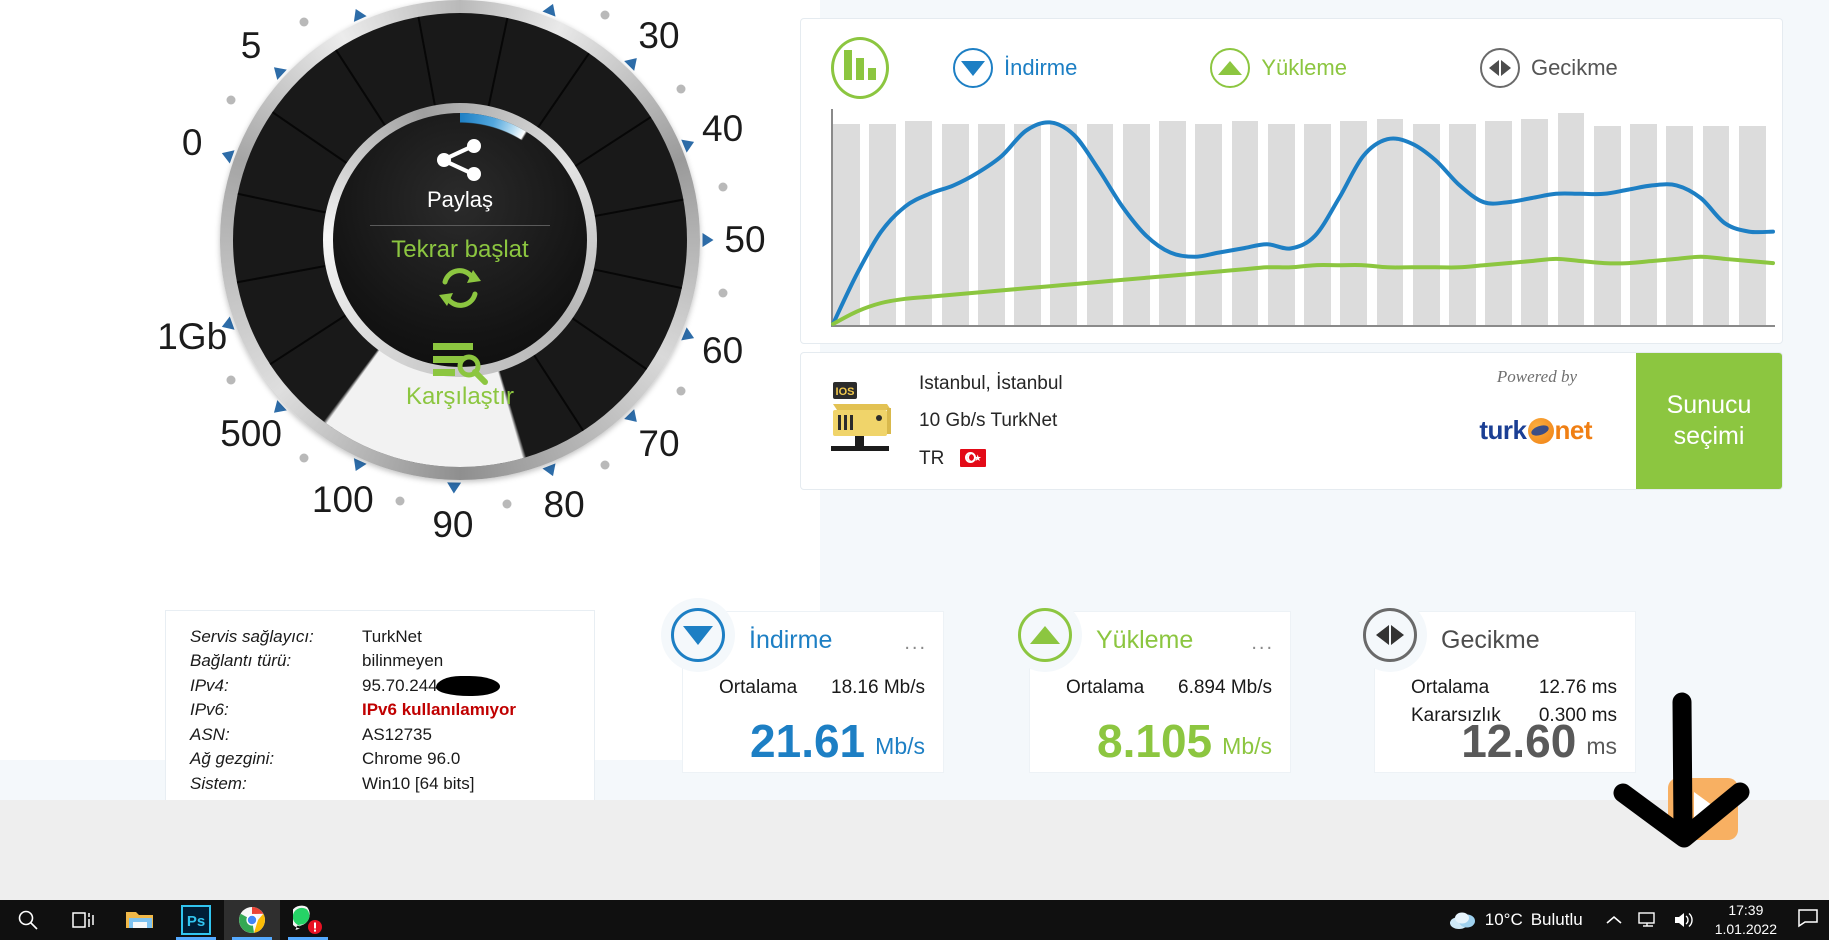  I want to click on task-view-icon, so click(83, 920).